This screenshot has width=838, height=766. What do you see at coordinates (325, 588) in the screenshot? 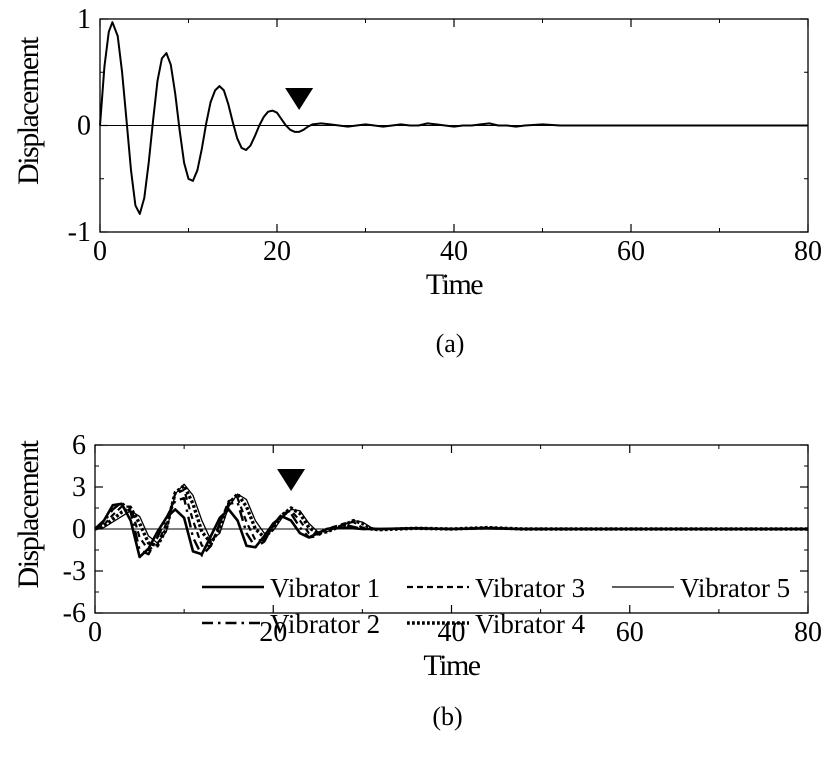
I see `legend-label-1: Vibrator 1` at bounding box center [325, 588].